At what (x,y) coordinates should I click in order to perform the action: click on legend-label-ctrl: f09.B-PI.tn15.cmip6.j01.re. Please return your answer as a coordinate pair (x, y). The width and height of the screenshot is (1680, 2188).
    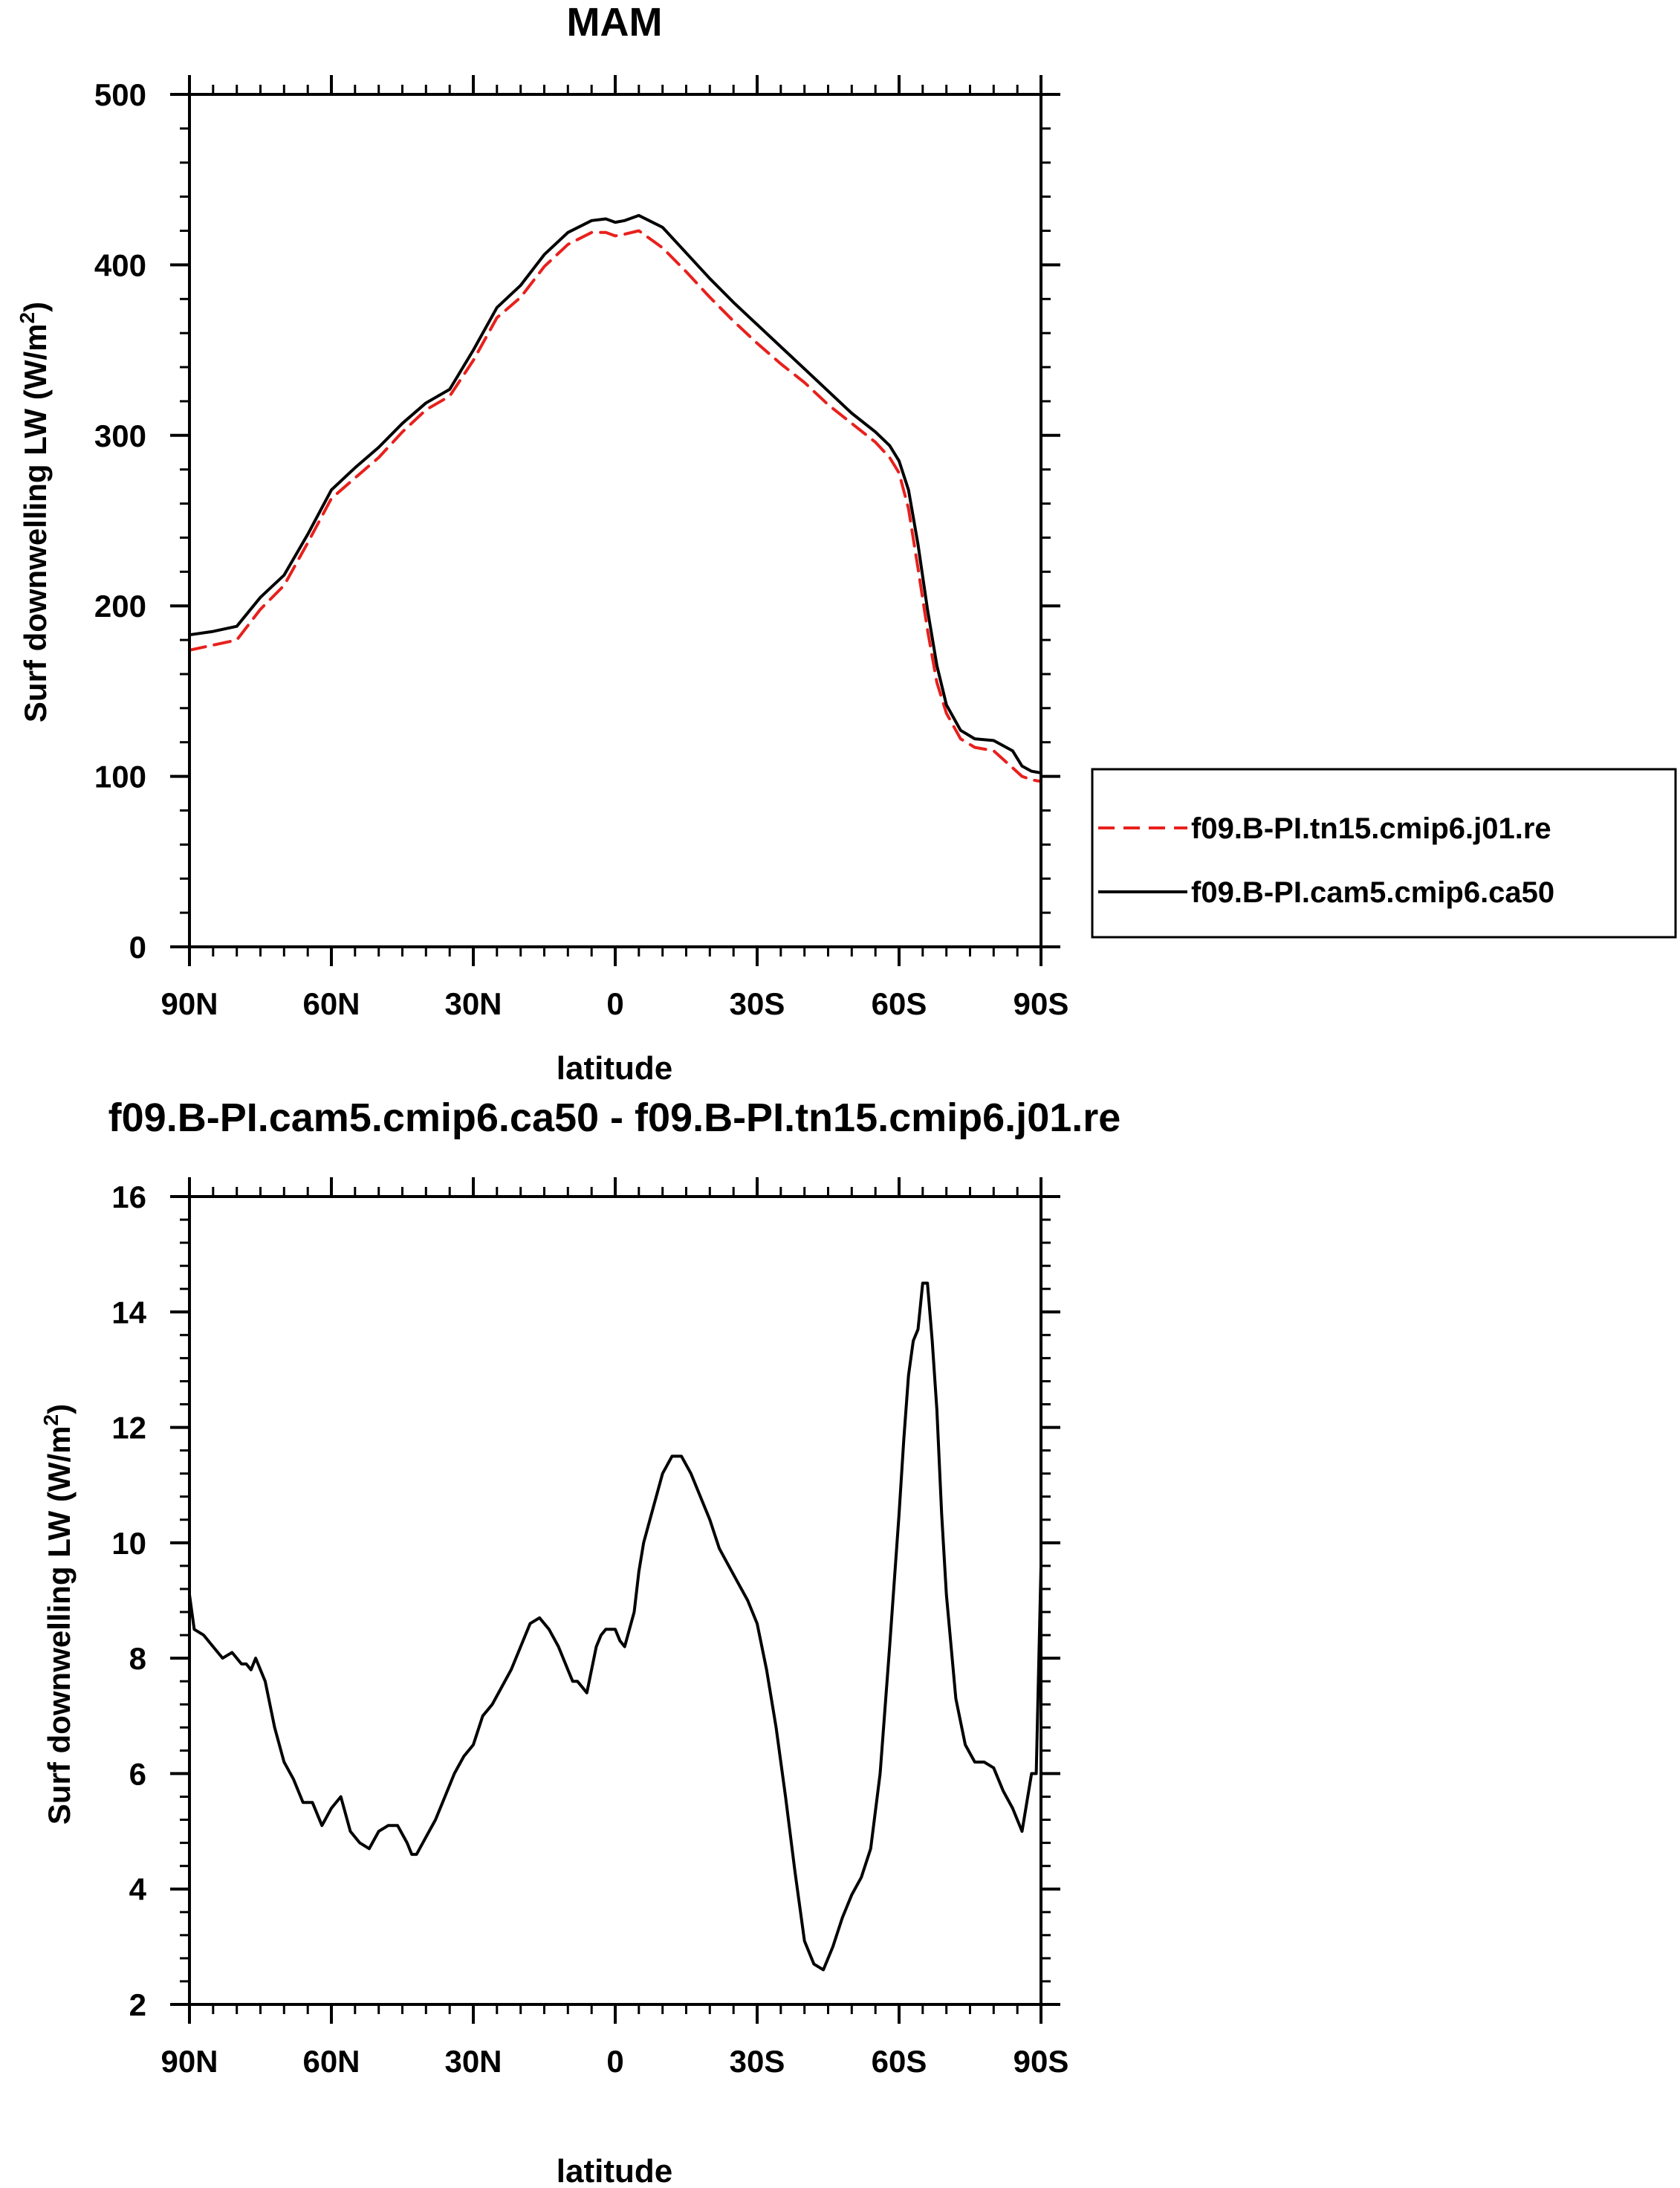
    Looking at the image, I should click on (1371, 829).